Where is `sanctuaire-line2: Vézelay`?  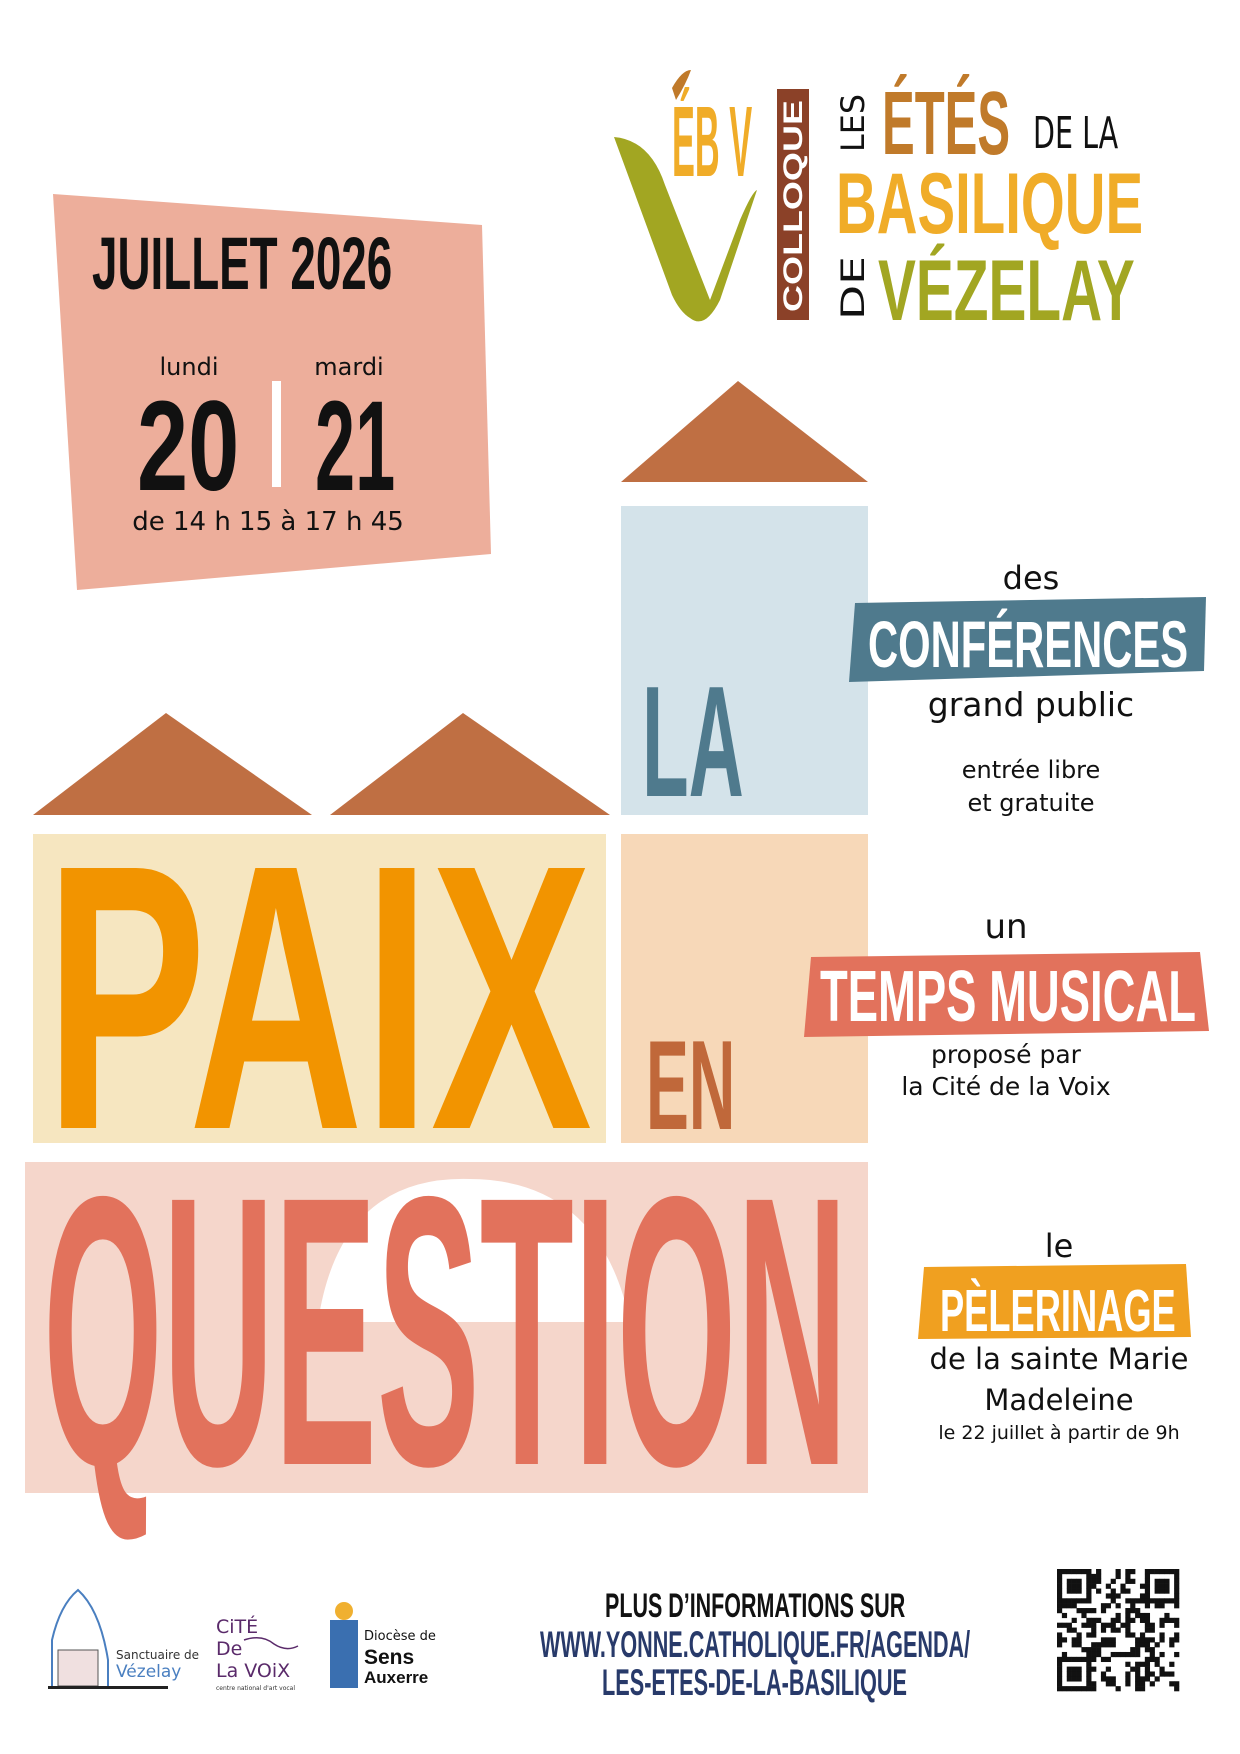 sanctuaire-line2: Vézelay is located at coordinates (149, 1672).